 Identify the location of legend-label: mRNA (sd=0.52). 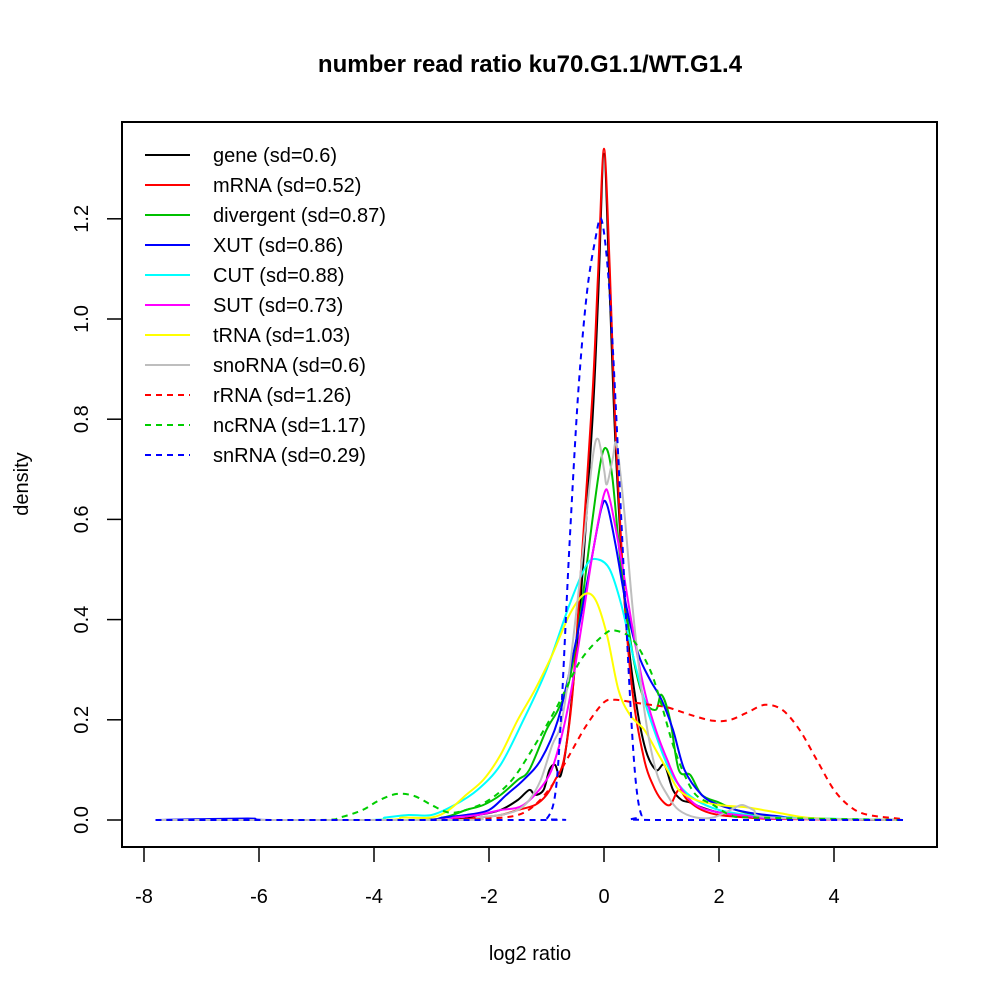
(287, 186).